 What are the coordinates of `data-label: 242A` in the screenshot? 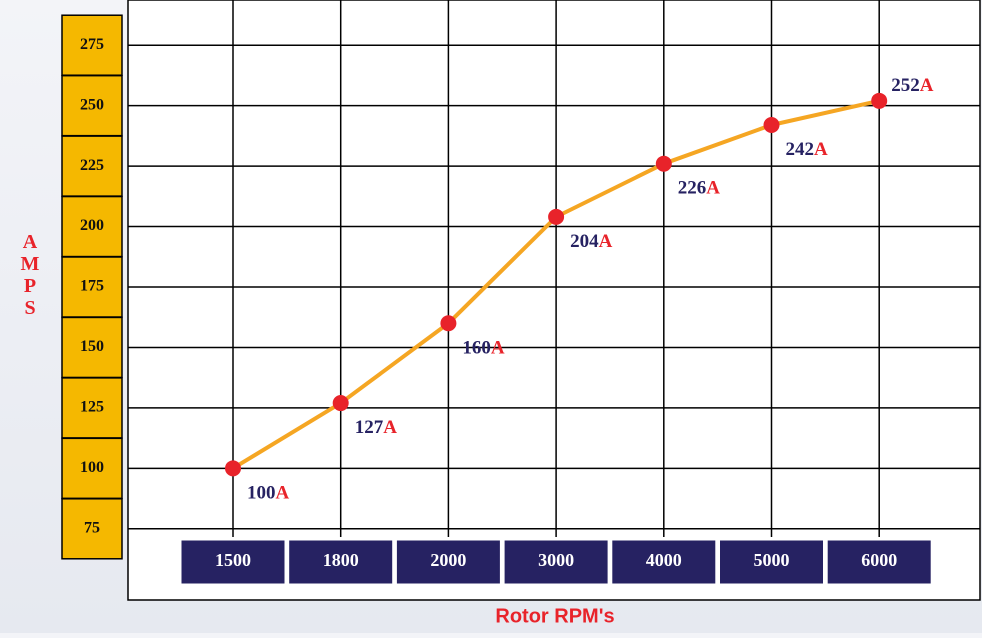 It's located at (807, 149).